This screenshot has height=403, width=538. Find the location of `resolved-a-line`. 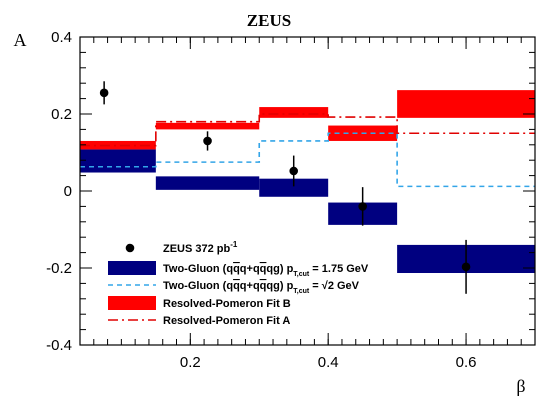

resolved-a-line is located at coordinates (307, 130).